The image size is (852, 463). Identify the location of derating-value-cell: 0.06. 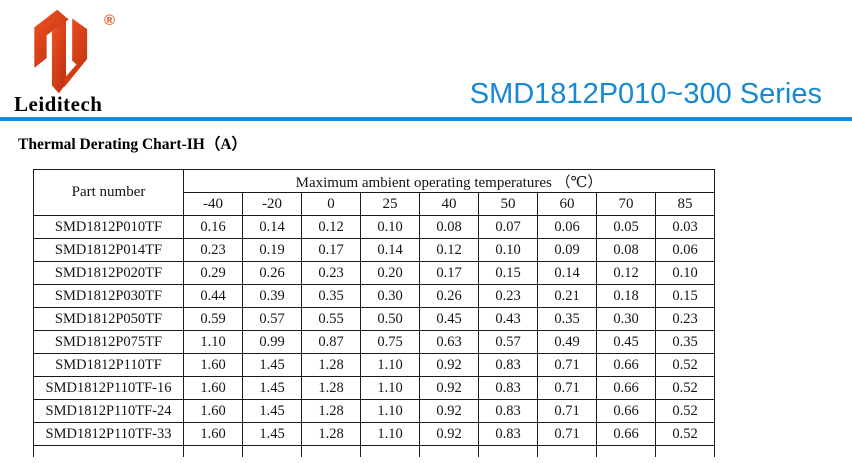
(567, 227).